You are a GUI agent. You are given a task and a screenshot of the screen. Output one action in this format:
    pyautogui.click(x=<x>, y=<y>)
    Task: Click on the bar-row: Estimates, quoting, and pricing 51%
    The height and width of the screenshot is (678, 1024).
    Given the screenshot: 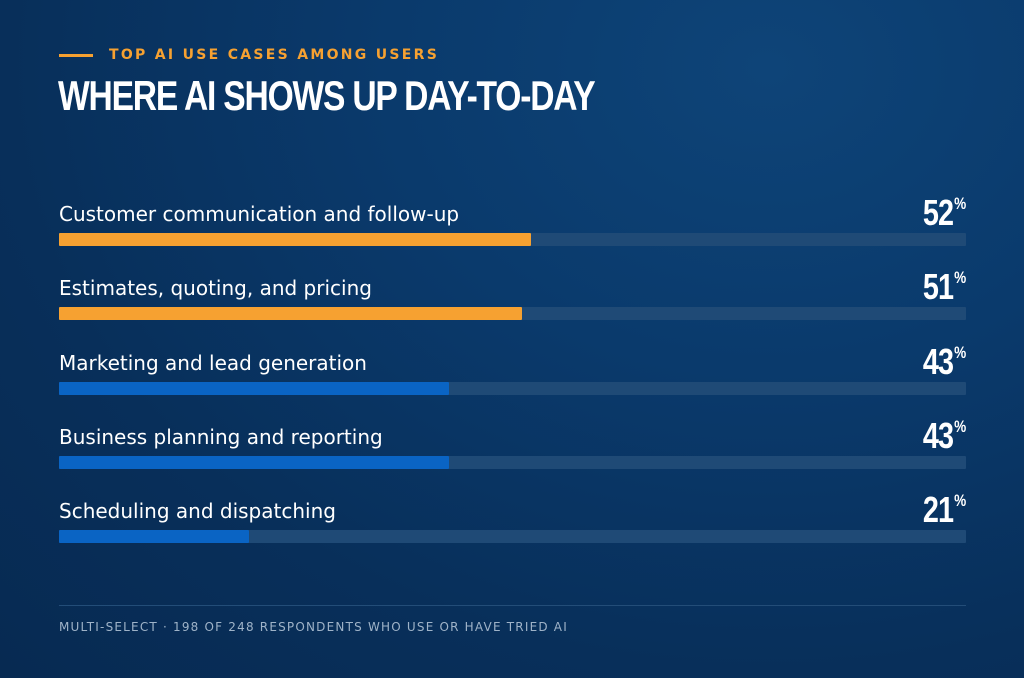 What is the action you would take?
    pyautogui.click(x=512, y=301)
    